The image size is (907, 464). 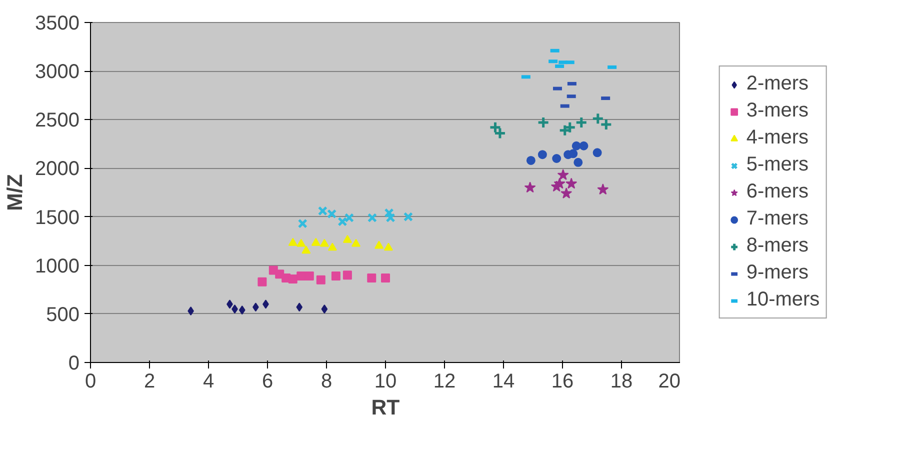 I want to click on legend-label: 5-mers, so click(x=777, y=165).